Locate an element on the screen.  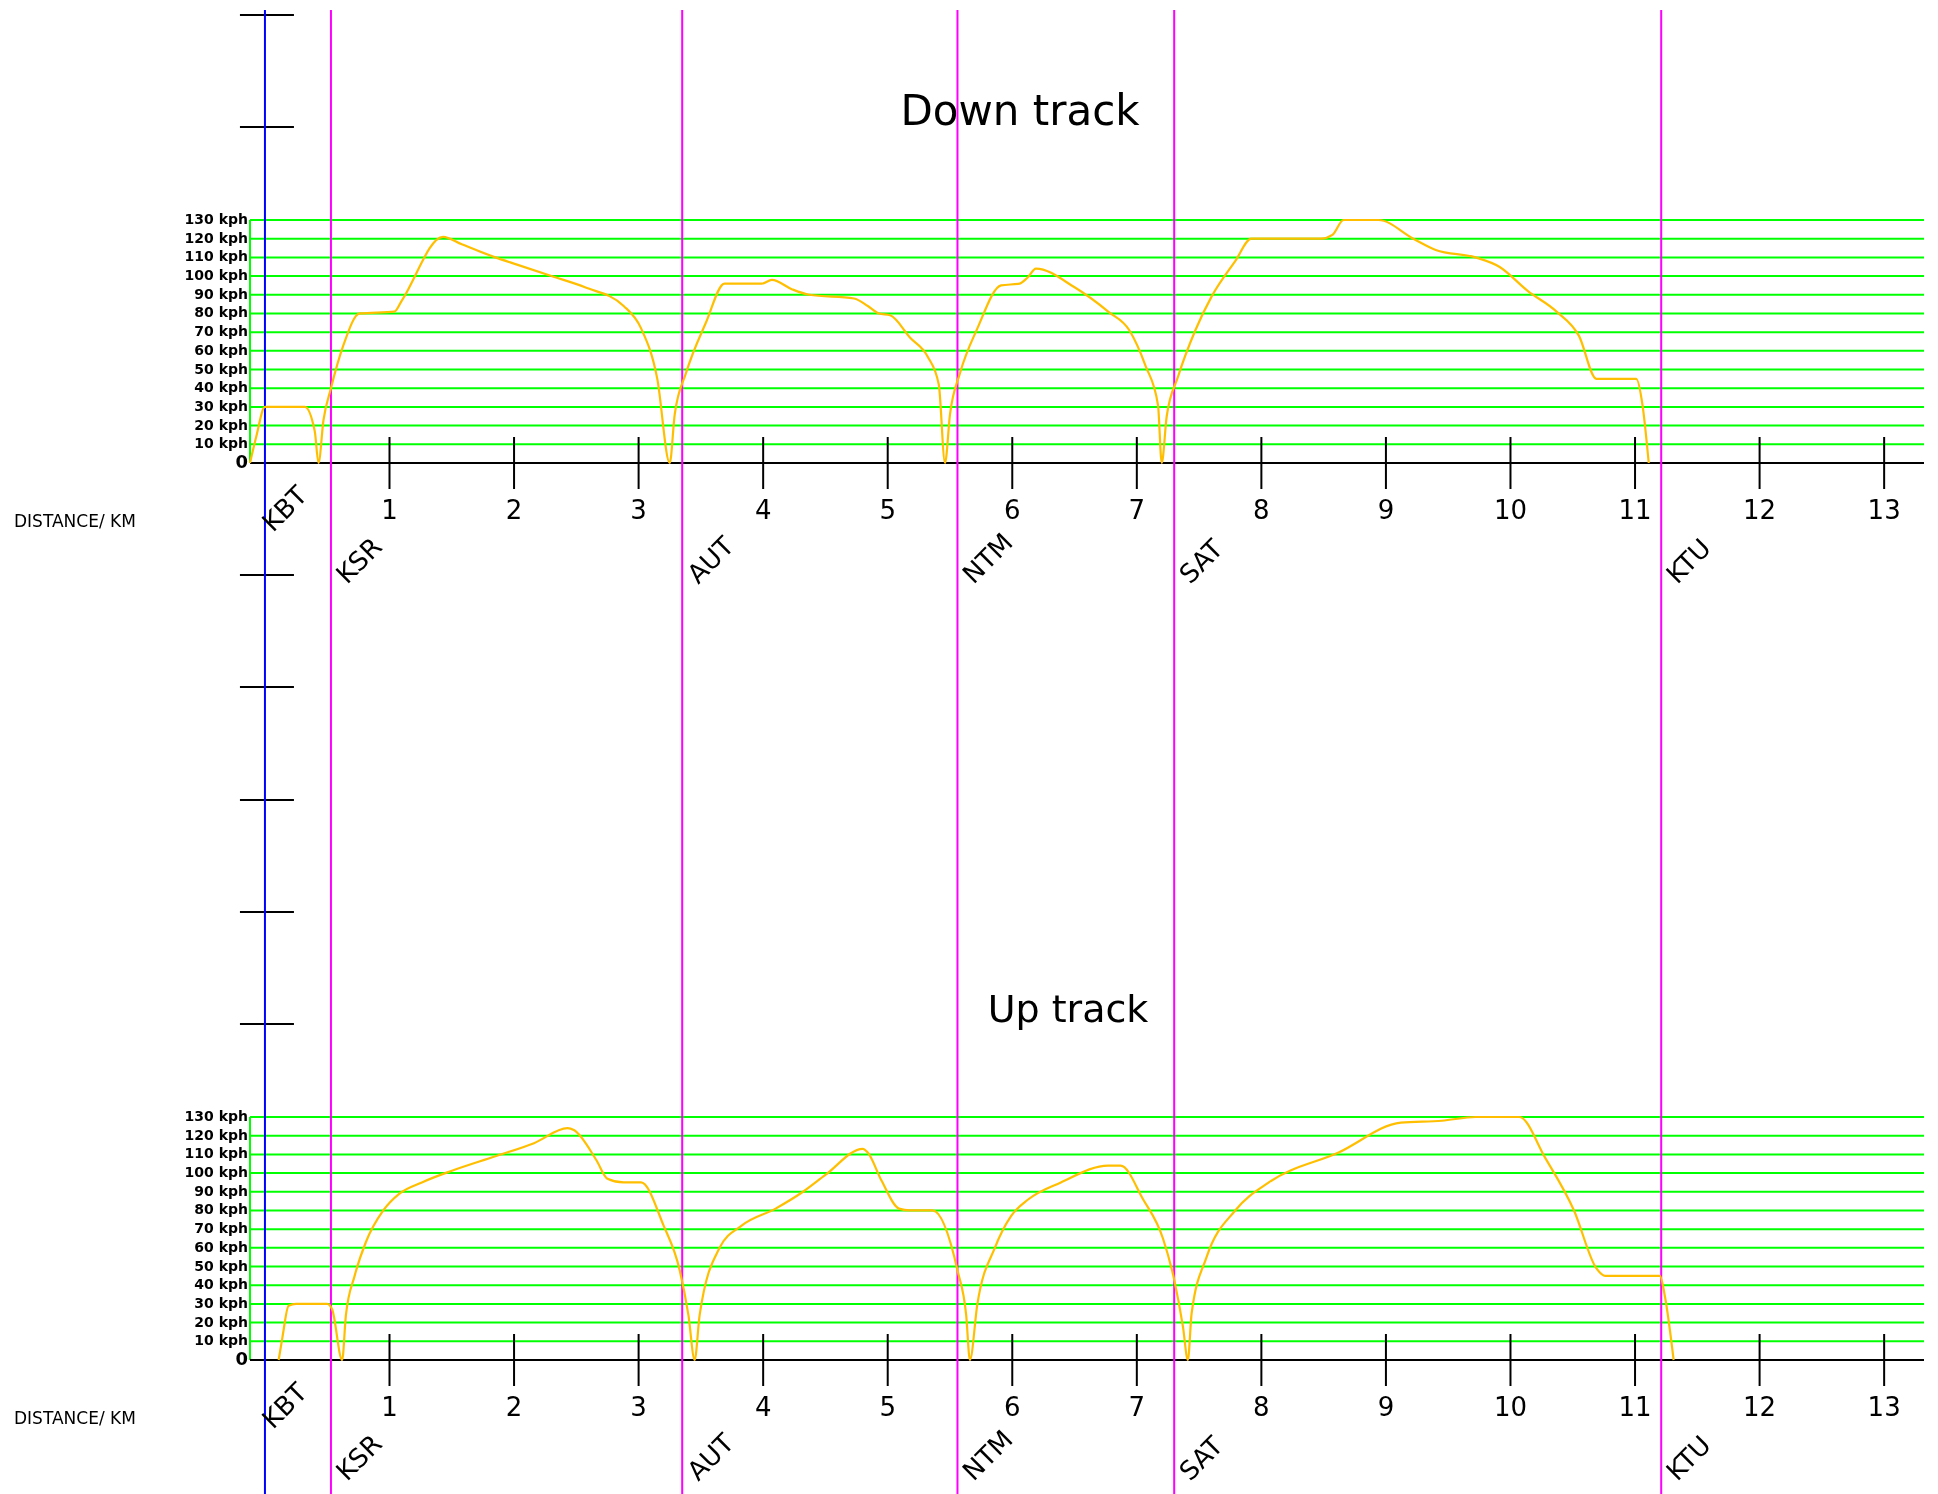
chart-title: Up track is located at coordinates (1068, 1009).